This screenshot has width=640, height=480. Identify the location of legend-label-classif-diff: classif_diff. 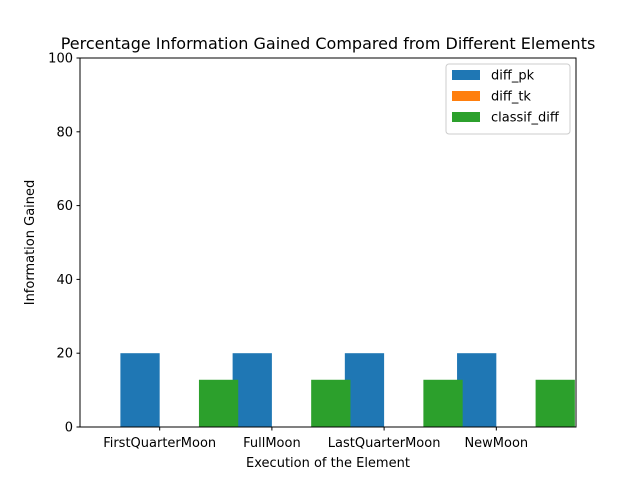
(525, 118).